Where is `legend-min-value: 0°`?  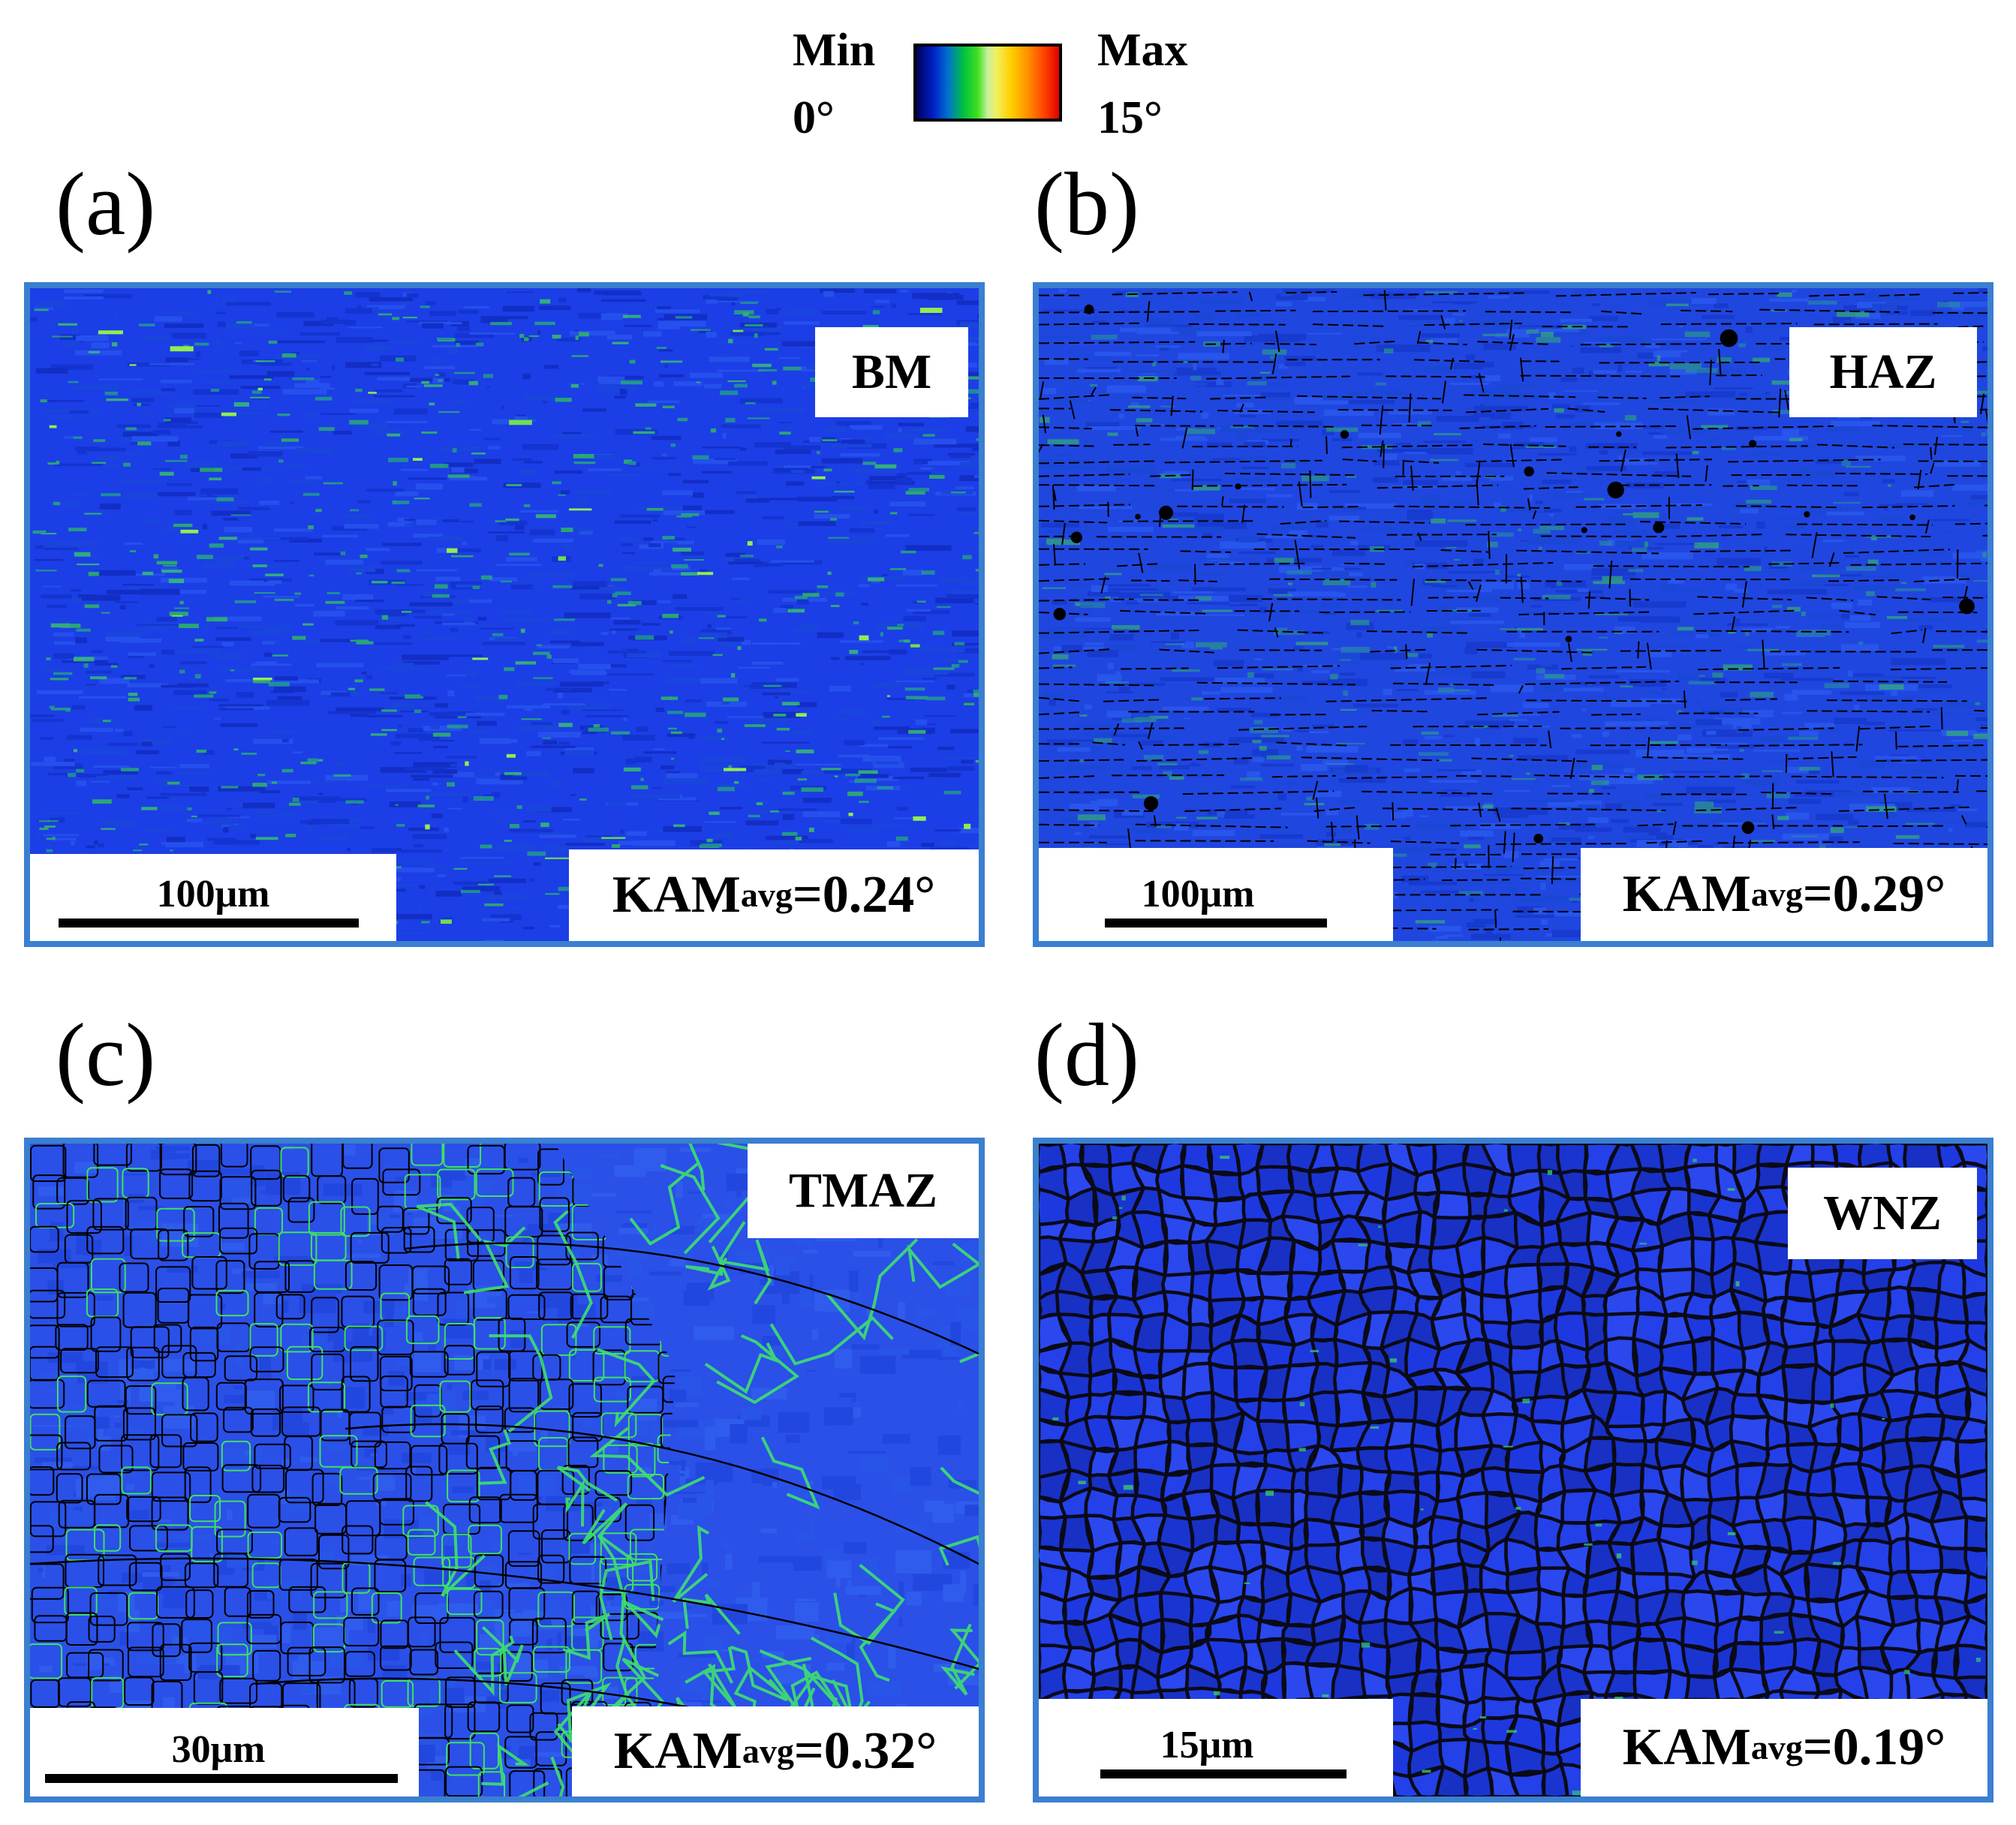
legend-min-value: 0° is located at coordinates (814, 117).